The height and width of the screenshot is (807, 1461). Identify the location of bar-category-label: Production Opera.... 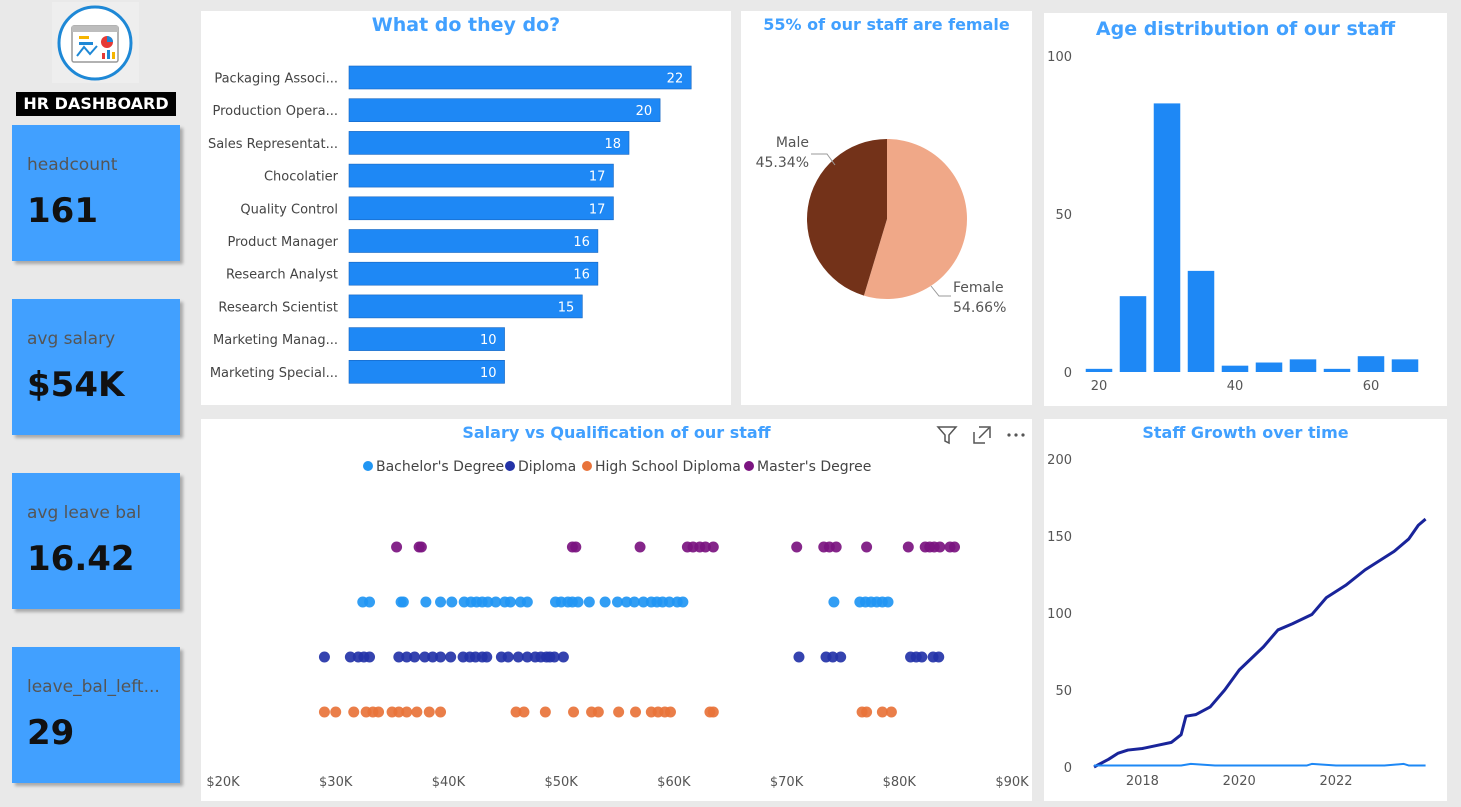
(276, 111).